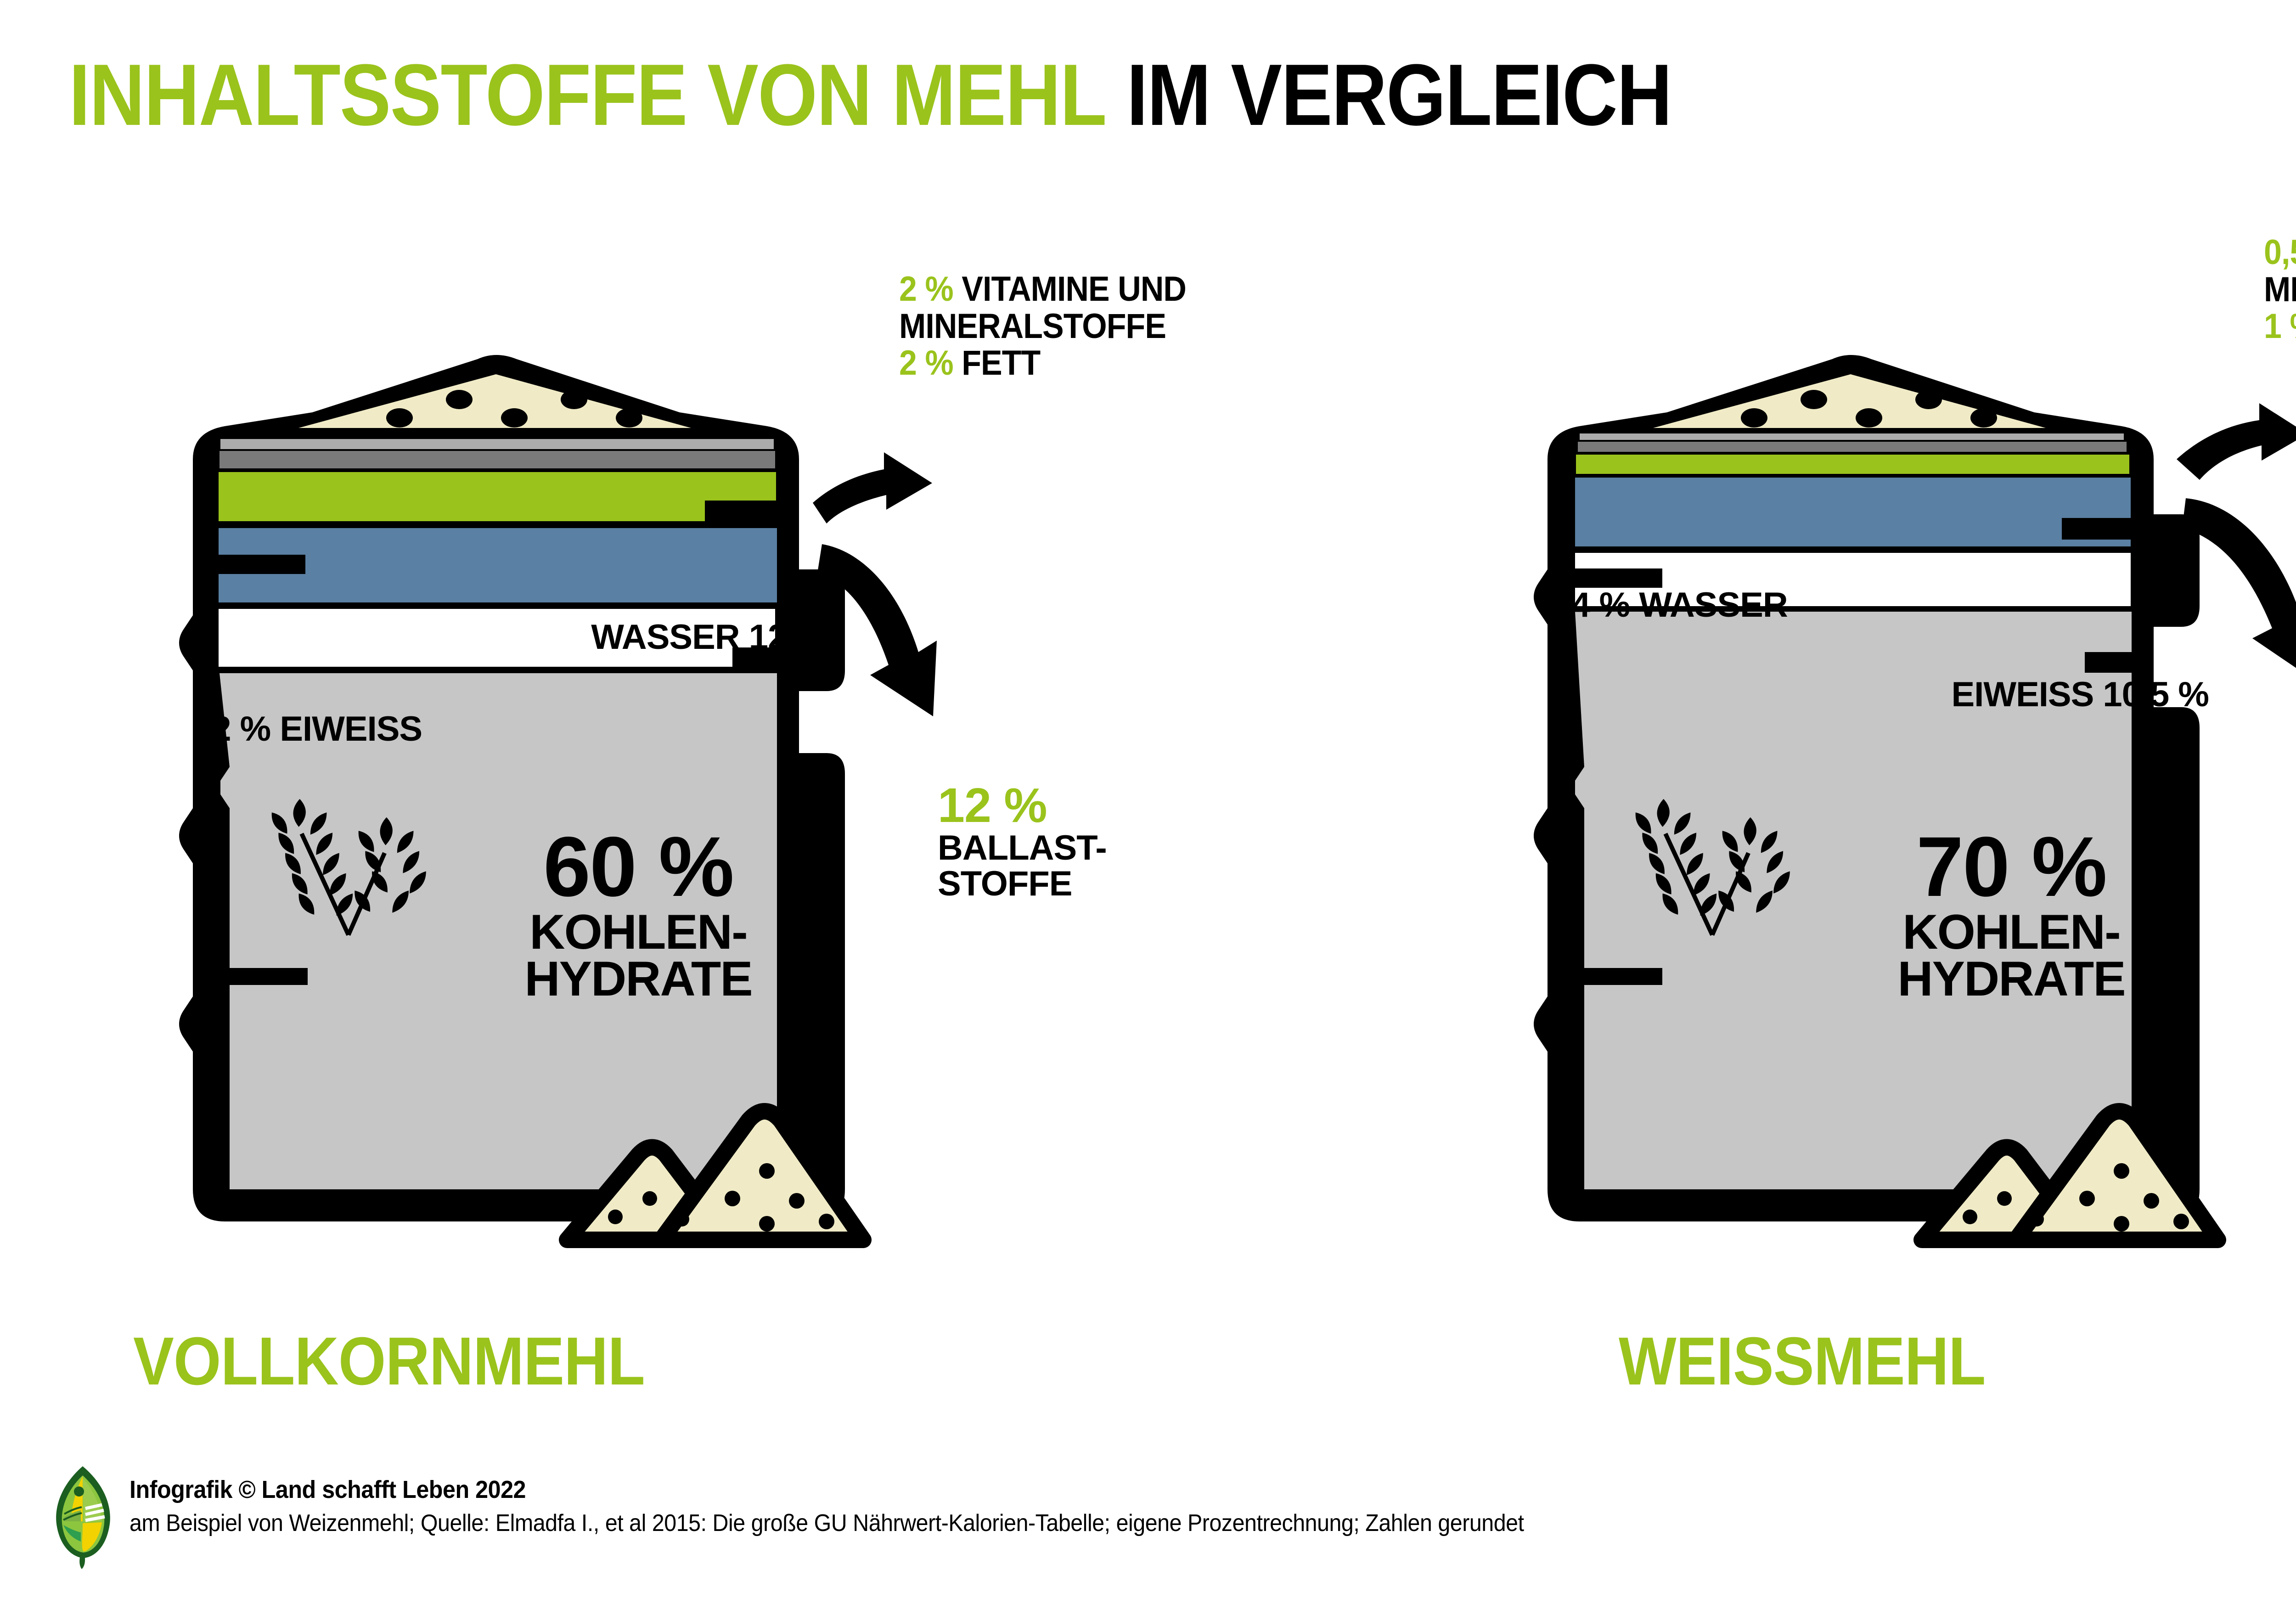  I want to click on bag-caption-weissmehl: WEISSMEHL, so click(1802, 1361).